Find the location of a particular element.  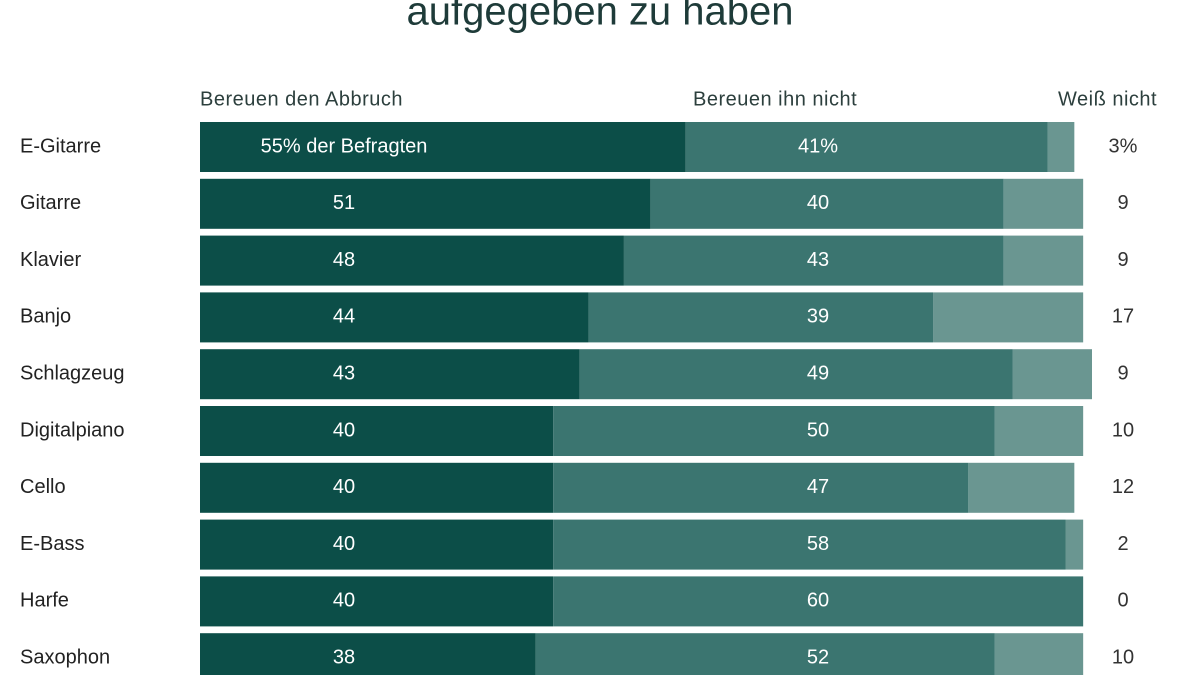

chart-title: aufgegeben zu haben is located at coordinates (599, 17).